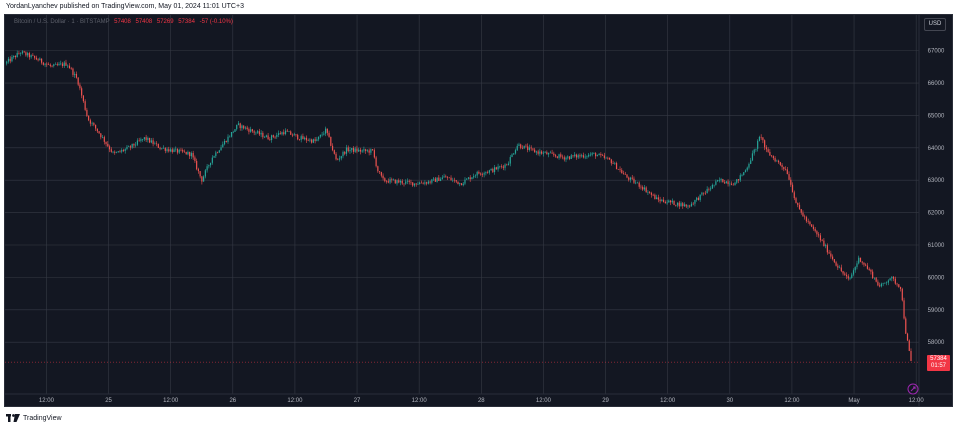 This screenshot has width=958, height=428. I want to click on currency-button: USD, so click(935, 24).